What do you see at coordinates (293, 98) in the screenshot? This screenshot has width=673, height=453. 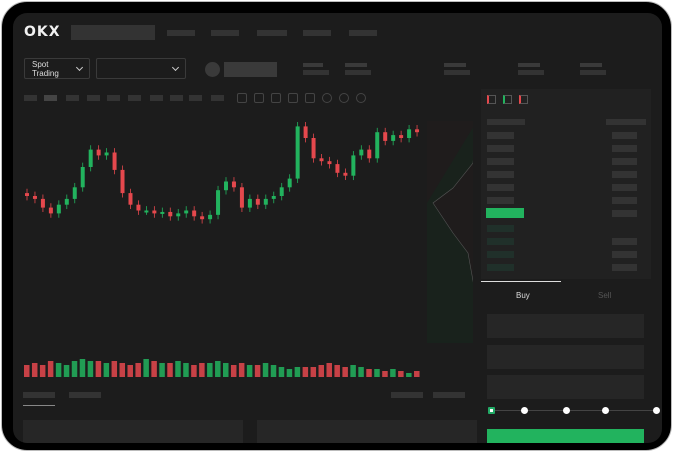 I see `line-tool-icon` at bounding box center [293, 98].